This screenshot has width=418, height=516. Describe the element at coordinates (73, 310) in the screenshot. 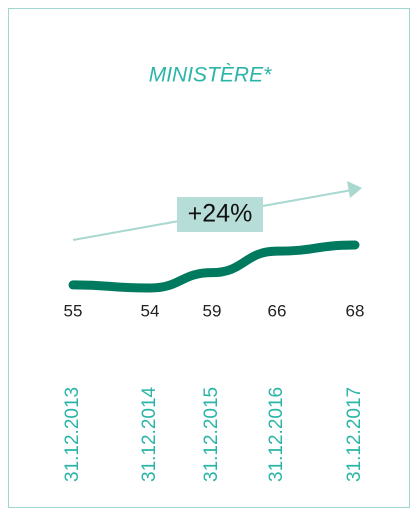

I see `value-label: 55` at that location.